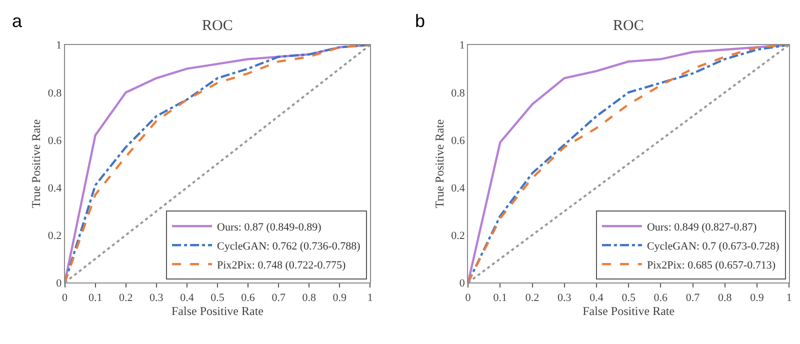 The height and width of the screenshot is (344, 800). What do you see at coordinates (269, 227) in the screenshot?
I see `legend-label: Ours: 0.87 (0.849-0.89)` at bounding box center [269, 227].